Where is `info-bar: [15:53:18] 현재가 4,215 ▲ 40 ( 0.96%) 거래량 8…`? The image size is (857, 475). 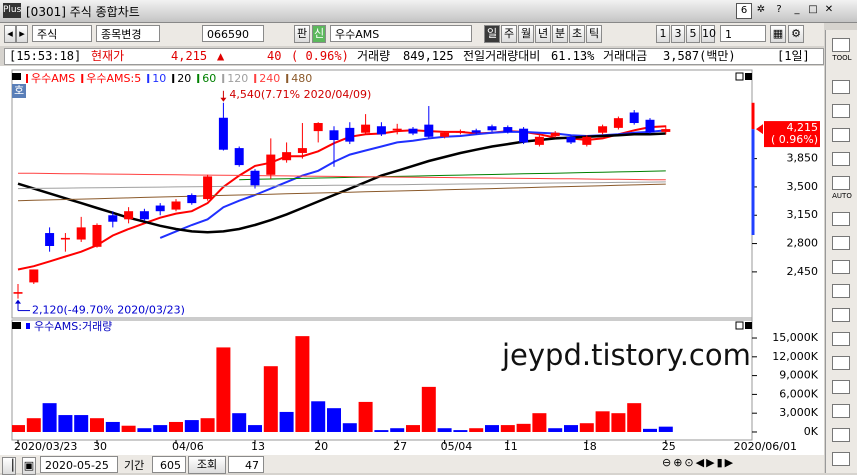
info-bar: [15:53:18] 현재가 4,215 ▲ 40 ( 0.96%) 거래량 8… is located at coordinates (414, 56).